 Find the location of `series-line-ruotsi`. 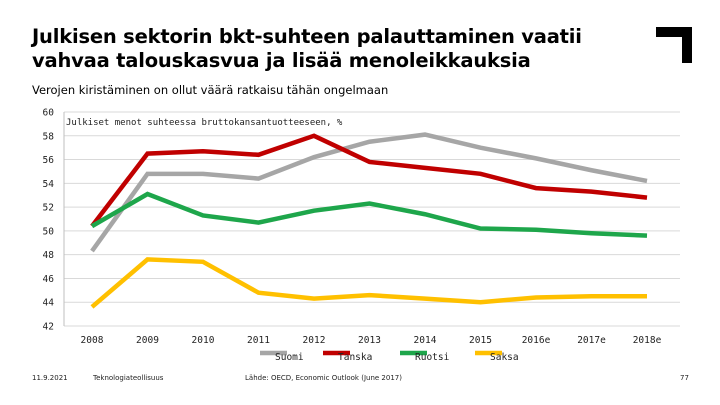

series-line-ruotsi is located at coordinates (369, 214).